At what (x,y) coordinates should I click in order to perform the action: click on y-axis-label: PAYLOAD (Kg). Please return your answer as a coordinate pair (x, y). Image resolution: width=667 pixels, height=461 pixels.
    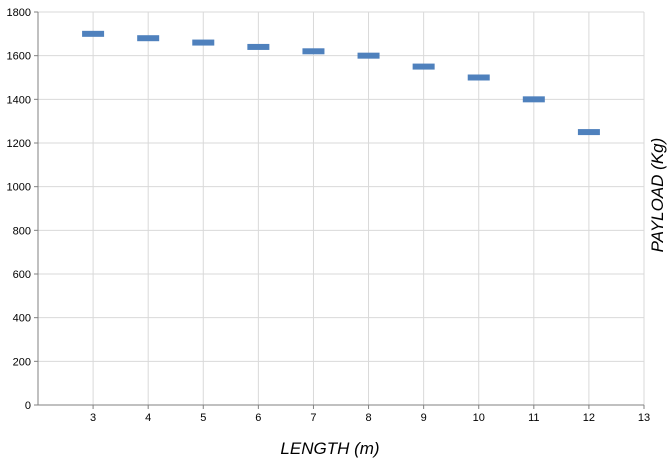
    Looking at the image, I should click on (657, 195).